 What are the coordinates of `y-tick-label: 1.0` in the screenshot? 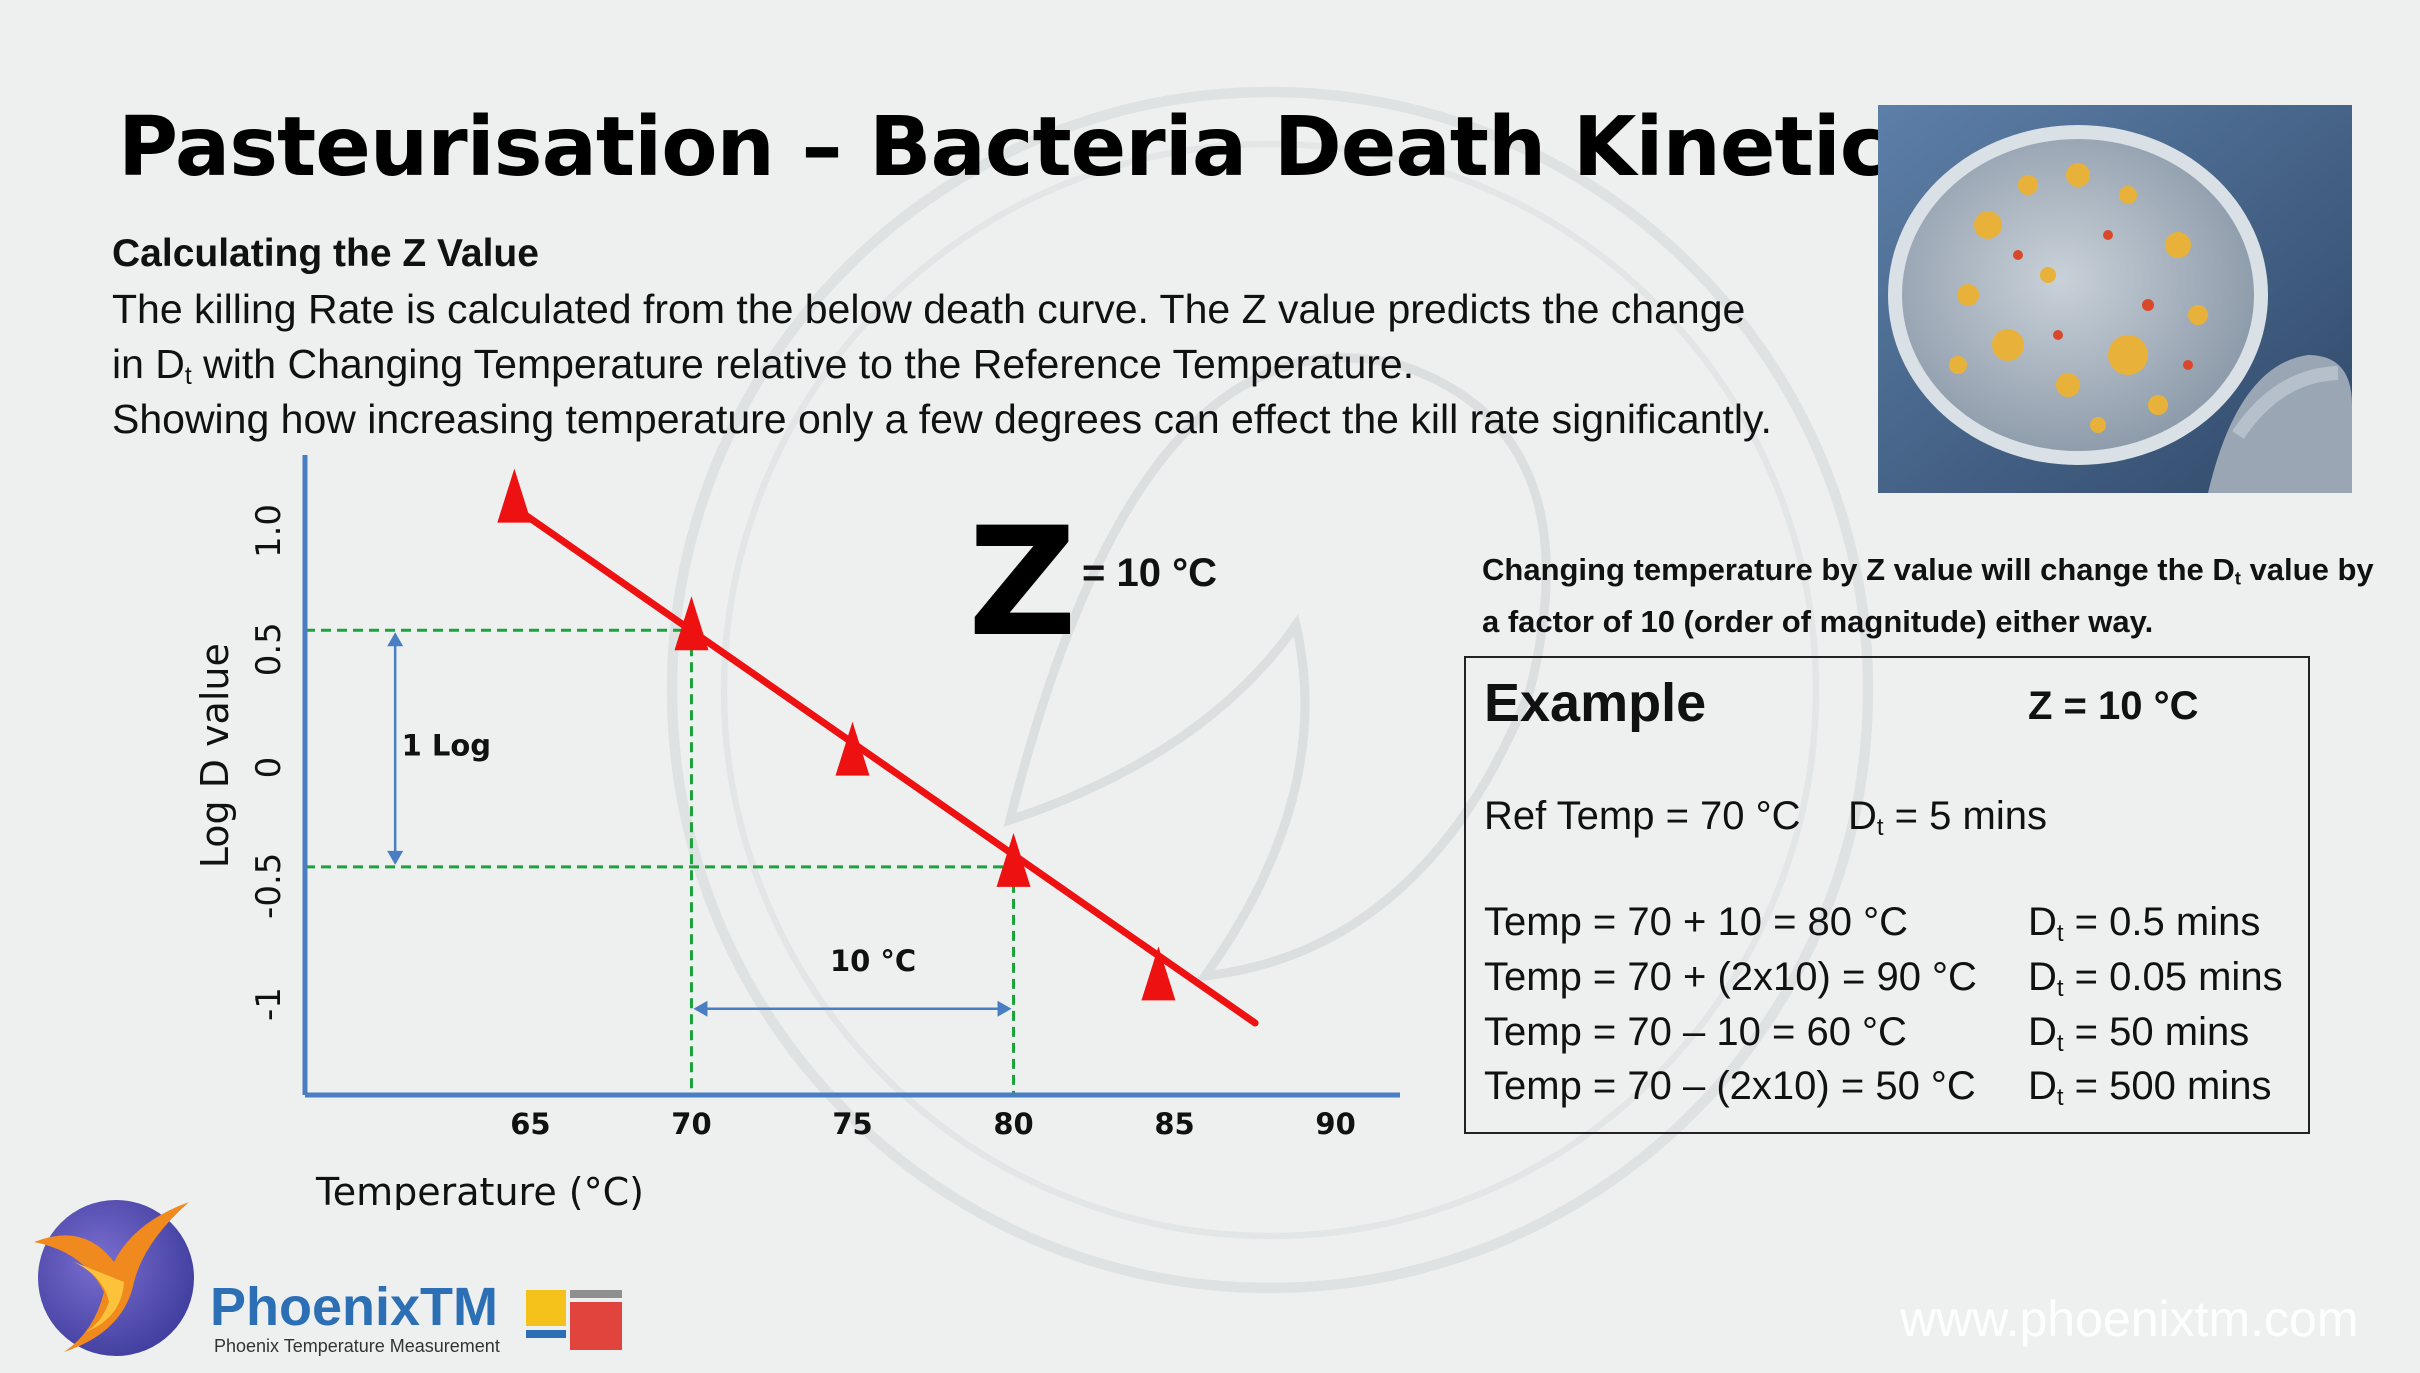 It's located at (269, 531).